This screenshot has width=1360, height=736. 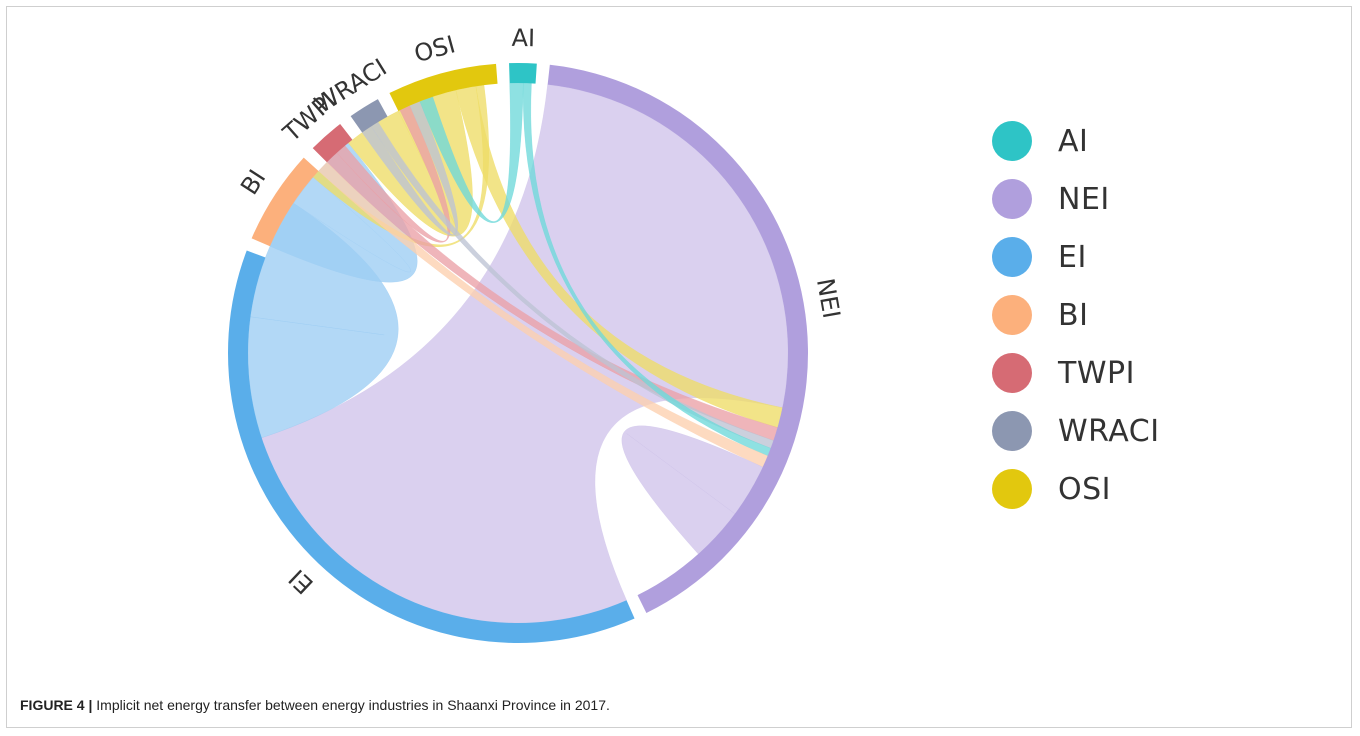 What do you see at coordinates (253, 182) in the screenshot?
I see `arc-label-bi: BI` at bounding box center [253, 182].